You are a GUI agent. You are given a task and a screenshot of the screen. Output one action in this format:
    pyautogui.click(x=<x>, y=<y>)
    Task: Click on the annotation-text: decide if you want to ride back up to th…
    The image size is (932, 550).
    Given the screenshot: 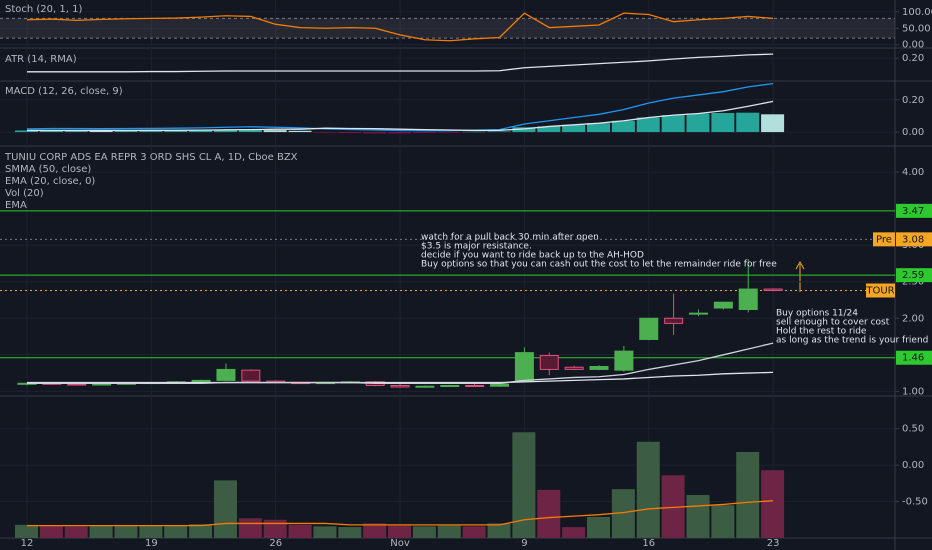 What is the action you would take?
    pyautogui.click(x=532, y=256)
    